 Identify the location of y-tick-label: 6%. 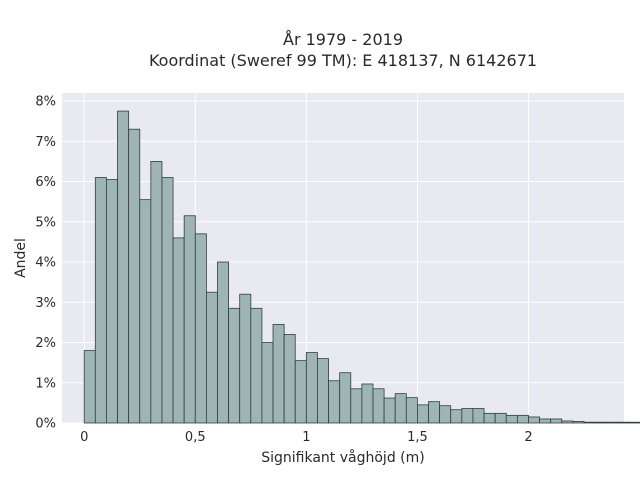
(45, 182).